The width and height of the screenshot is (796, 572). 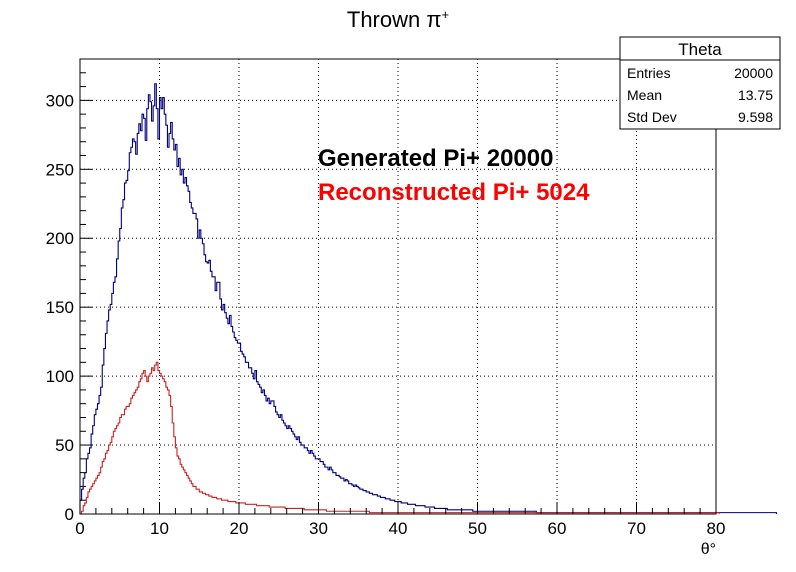 What do you see at coordinates (636, 528) in the screenshot?
I see `x-tick-label: 70` at bounding box center [636, 528].